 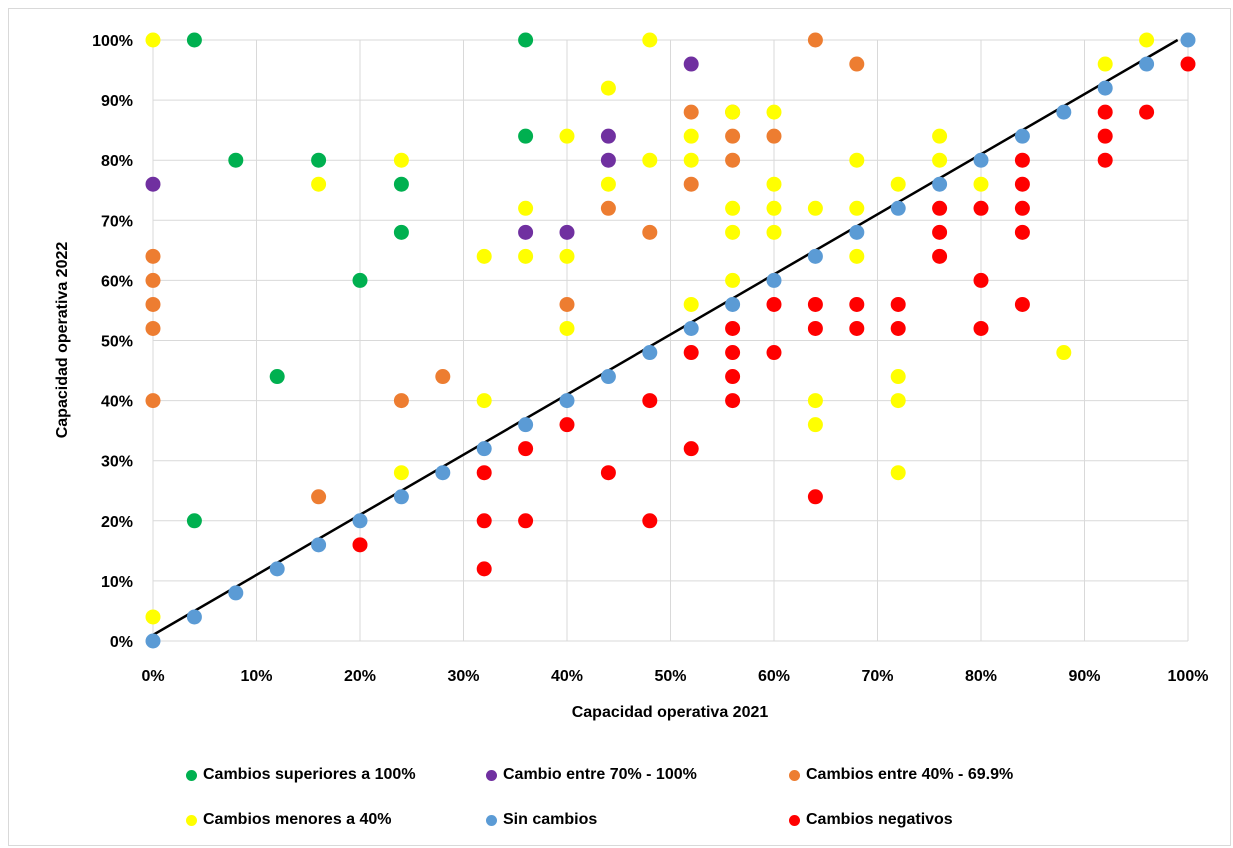 I want to click on x-tick-label: 30%, so click(x=463, y=676).